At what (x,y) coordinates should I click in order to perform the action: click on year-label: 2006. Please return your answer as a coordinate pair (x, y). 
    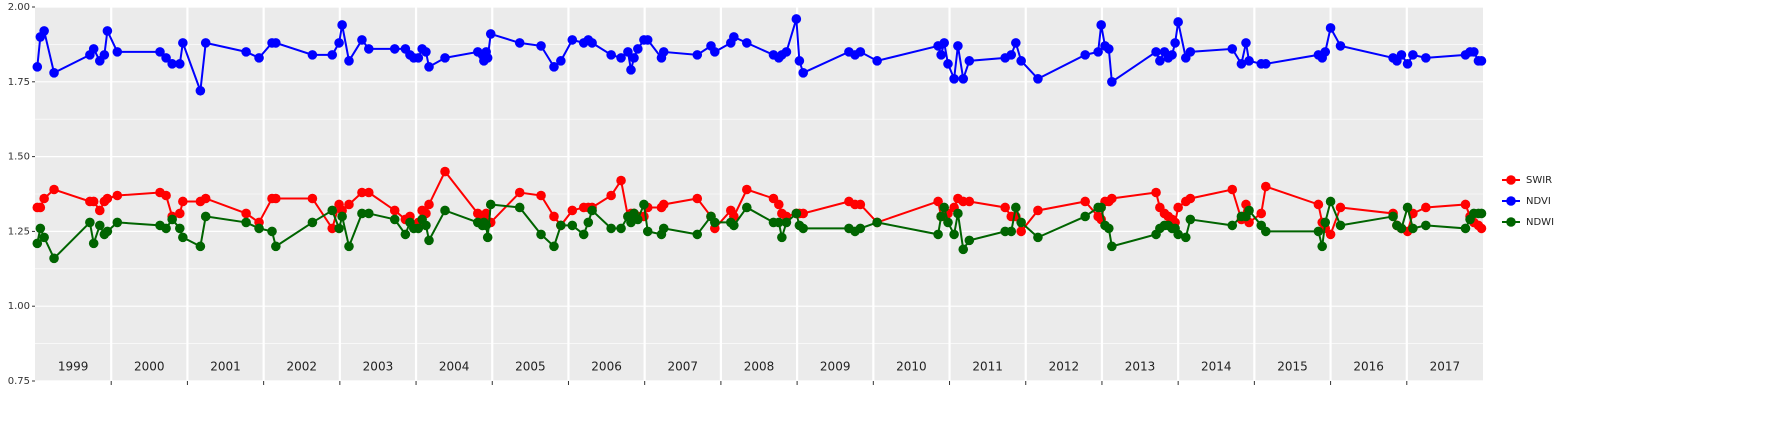
    Looking at the image, I should click on (606, 367).